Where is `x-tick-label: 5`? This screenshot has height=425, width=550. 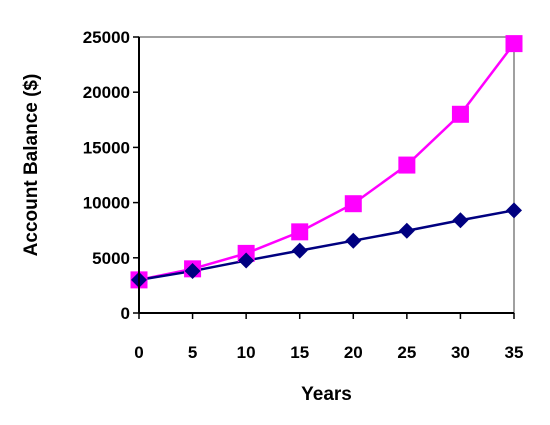
x-tick-label: 5 is located at coordinates (192, 352).